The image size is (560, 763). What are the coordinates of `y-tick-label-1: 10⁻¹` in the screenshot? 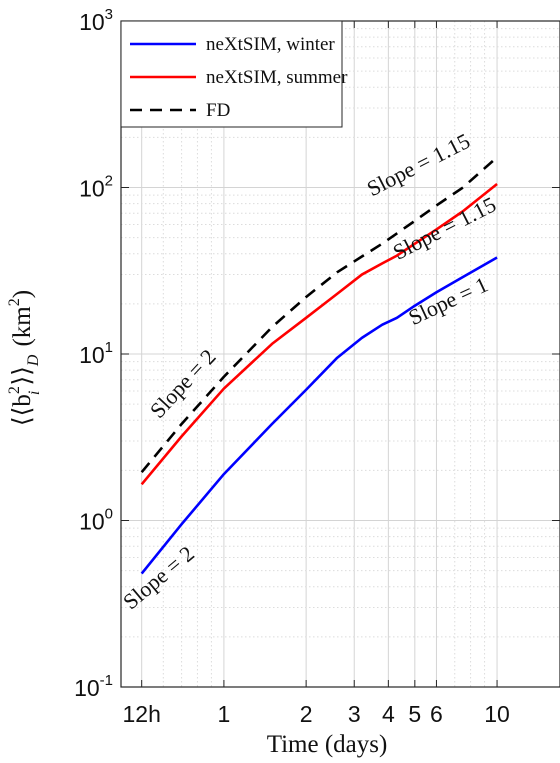 It's located at (93, 686).